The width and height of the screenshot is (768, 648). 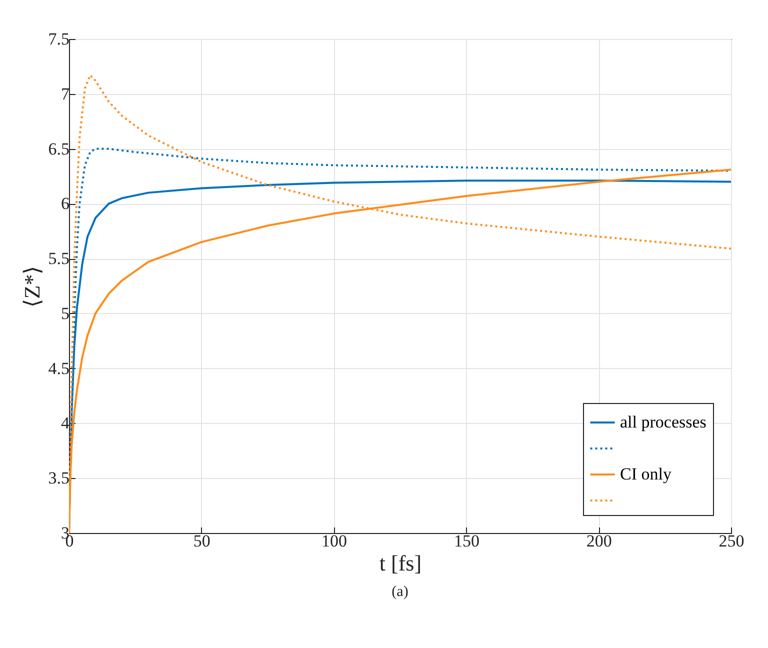 I want to click on legend-label: all processes, so click(x=663, y=422).